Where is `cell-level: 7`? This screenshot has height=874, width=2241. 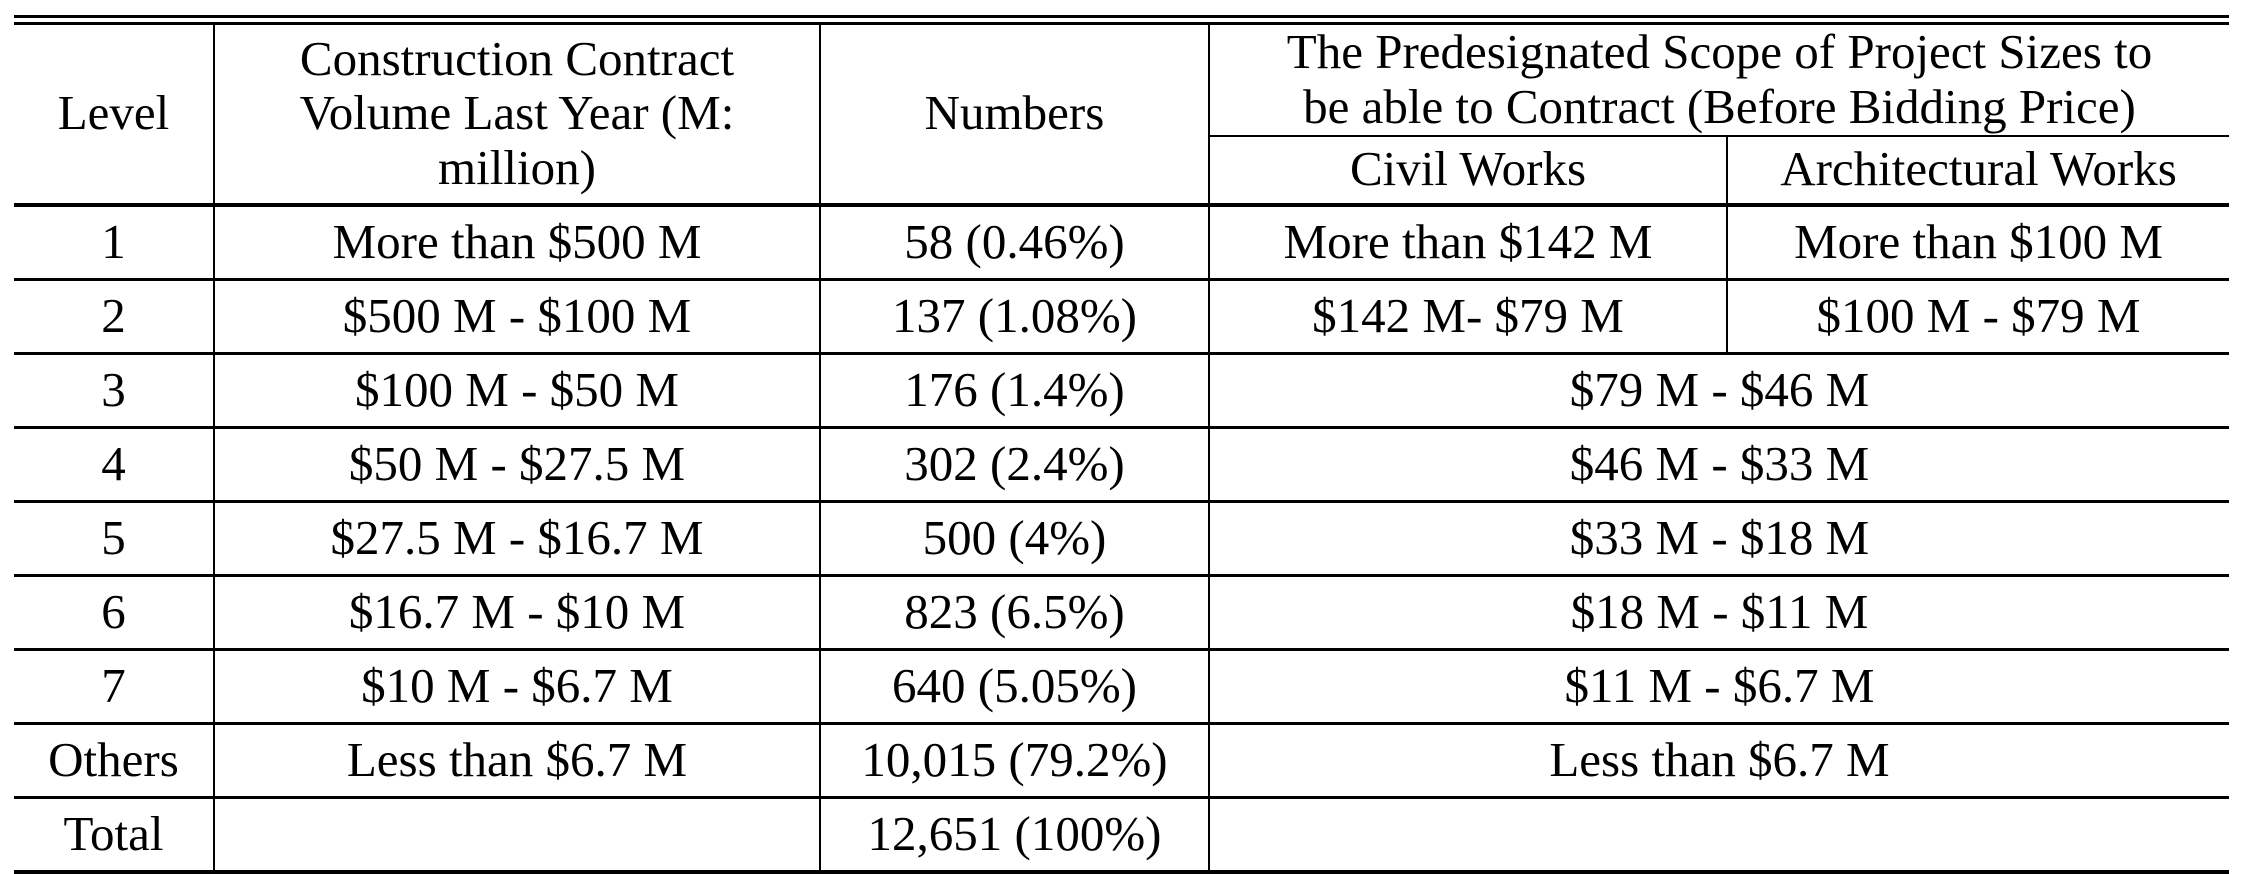 cell-level: 7 is located at coordinates (114, 685).